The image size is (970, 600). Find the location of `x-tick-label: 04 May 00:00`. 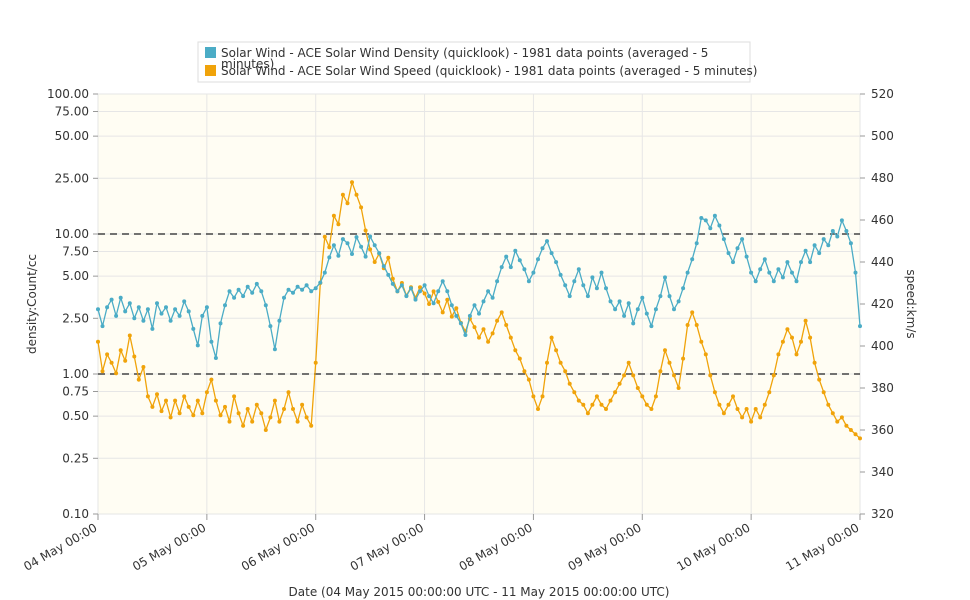

x-tick-label: 04 May 00:00 is located at coordinates (60, 546).